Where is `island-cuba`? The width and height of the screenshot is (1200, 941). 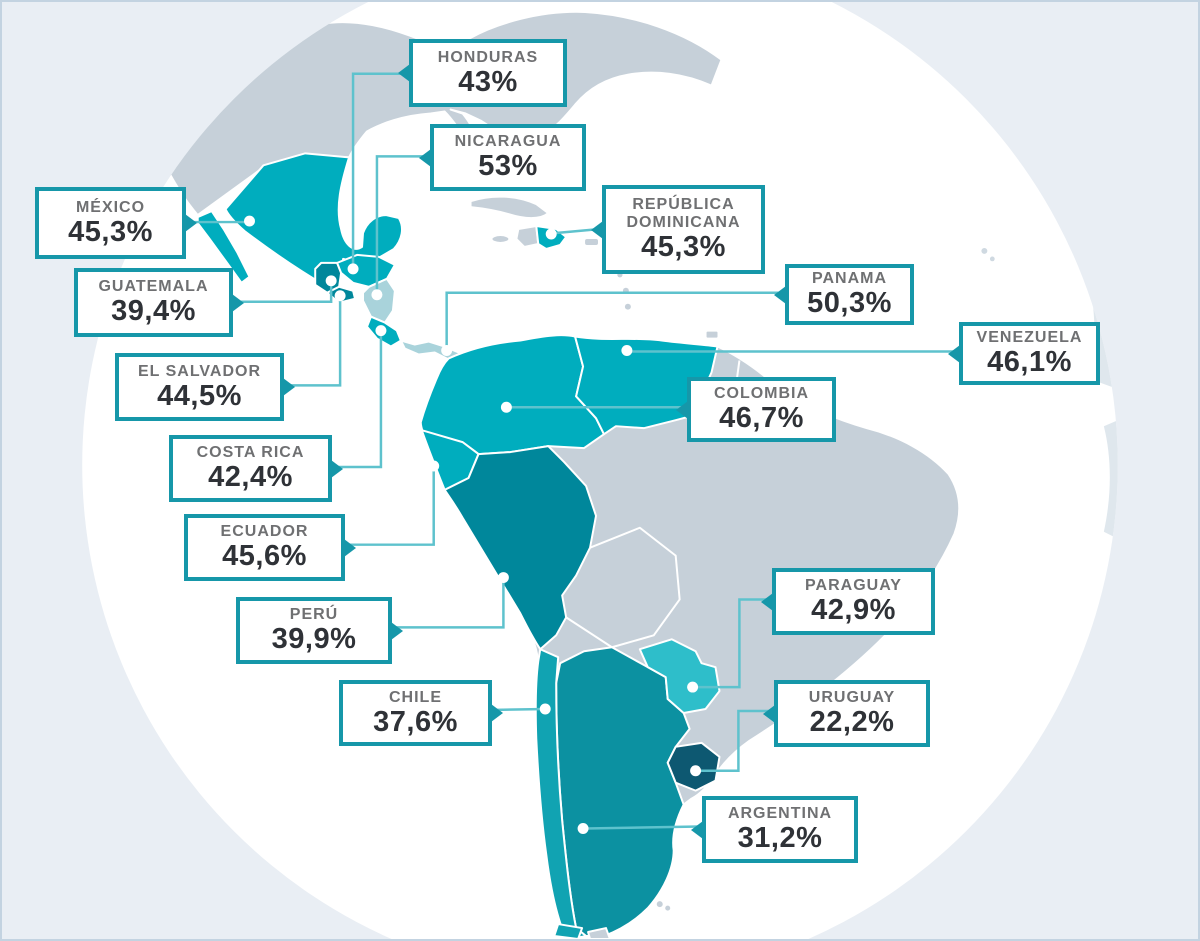
island-cuba is located at coordinates (509, 207).